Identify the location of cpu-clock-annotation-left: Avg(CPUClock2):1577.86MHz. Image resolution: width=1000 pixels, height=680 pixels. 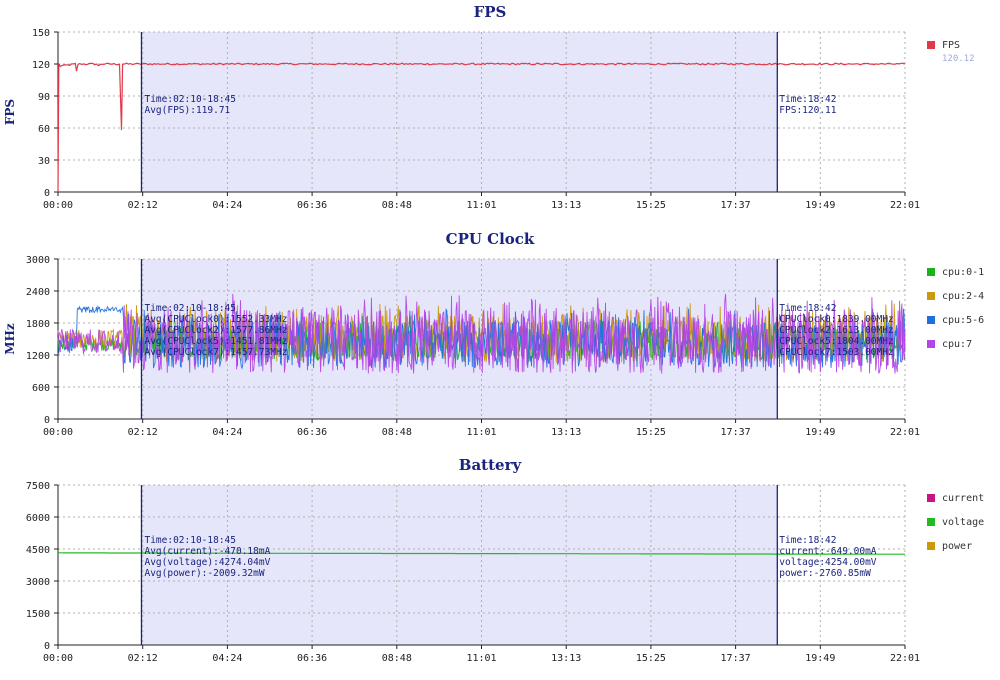
(215, 330).